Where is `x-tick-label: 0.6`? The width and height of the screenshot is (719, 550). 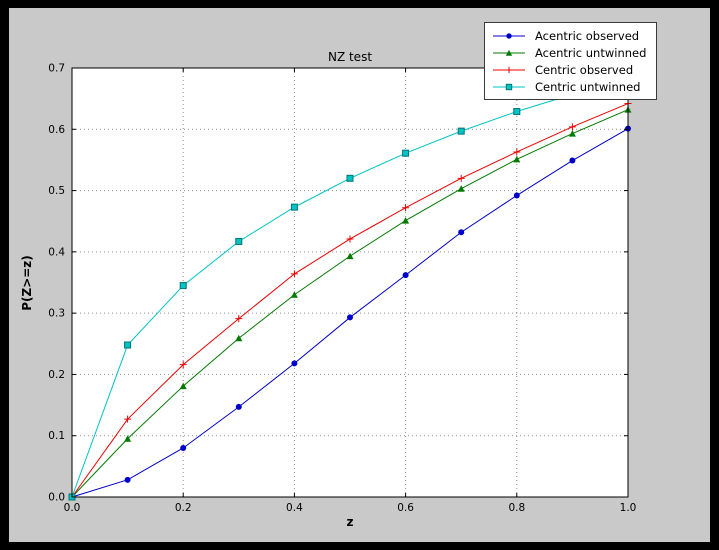
x-tick-label: 0.6 is located at coordinates (405, 508).